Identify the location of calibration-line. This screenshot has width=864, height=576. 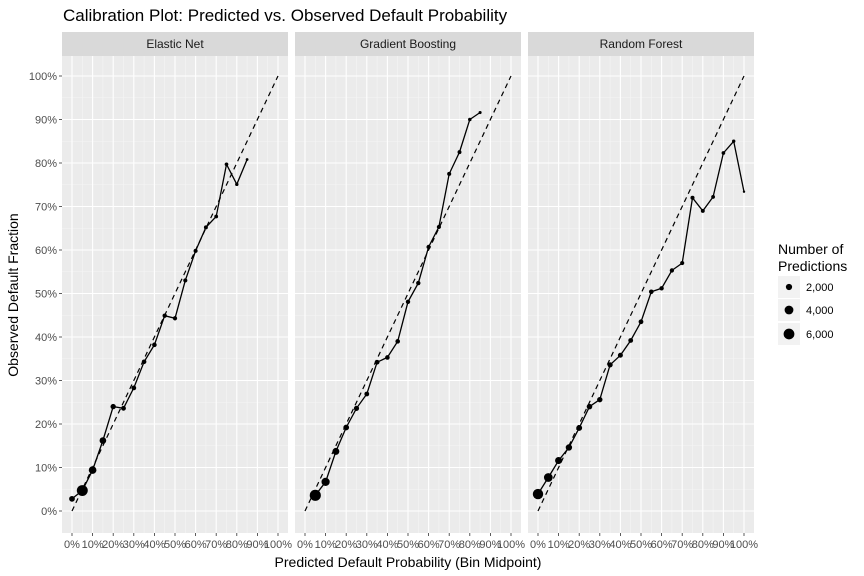
(159, 329).